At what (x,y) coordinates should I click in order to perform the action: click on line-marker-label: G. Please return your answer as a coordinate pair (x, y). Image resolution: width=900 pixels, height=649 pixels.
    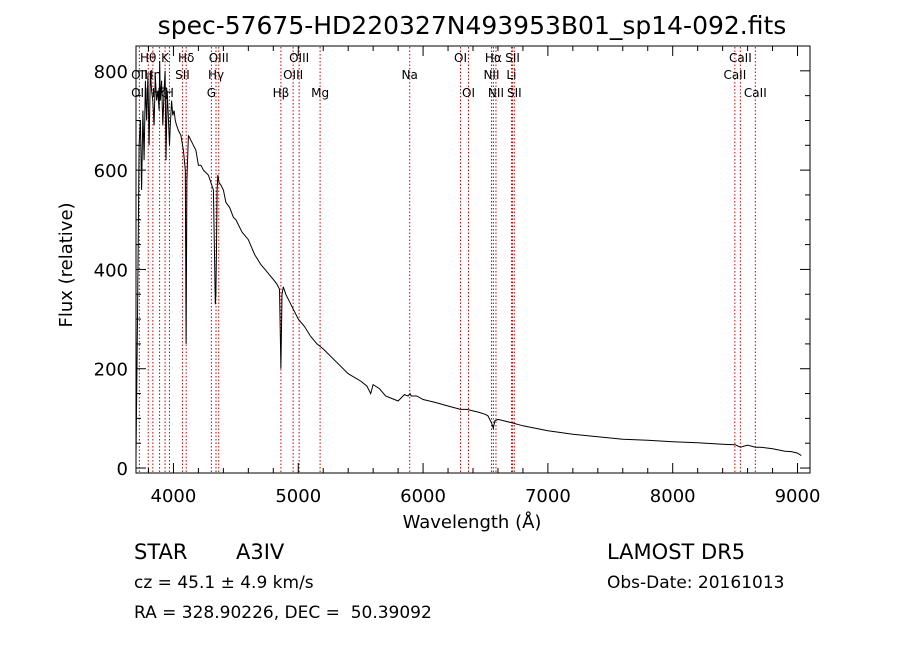
    Looking at the image, I should click on (211, 93).